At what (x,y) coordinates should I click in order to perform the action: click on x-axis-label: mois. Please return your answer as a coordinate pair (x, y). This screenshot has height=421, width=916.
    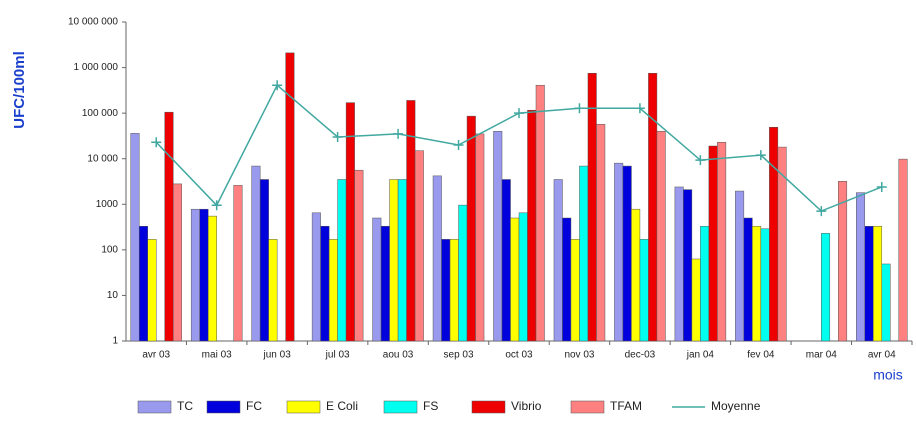
    Looking at the image, I should click on (888, 375).